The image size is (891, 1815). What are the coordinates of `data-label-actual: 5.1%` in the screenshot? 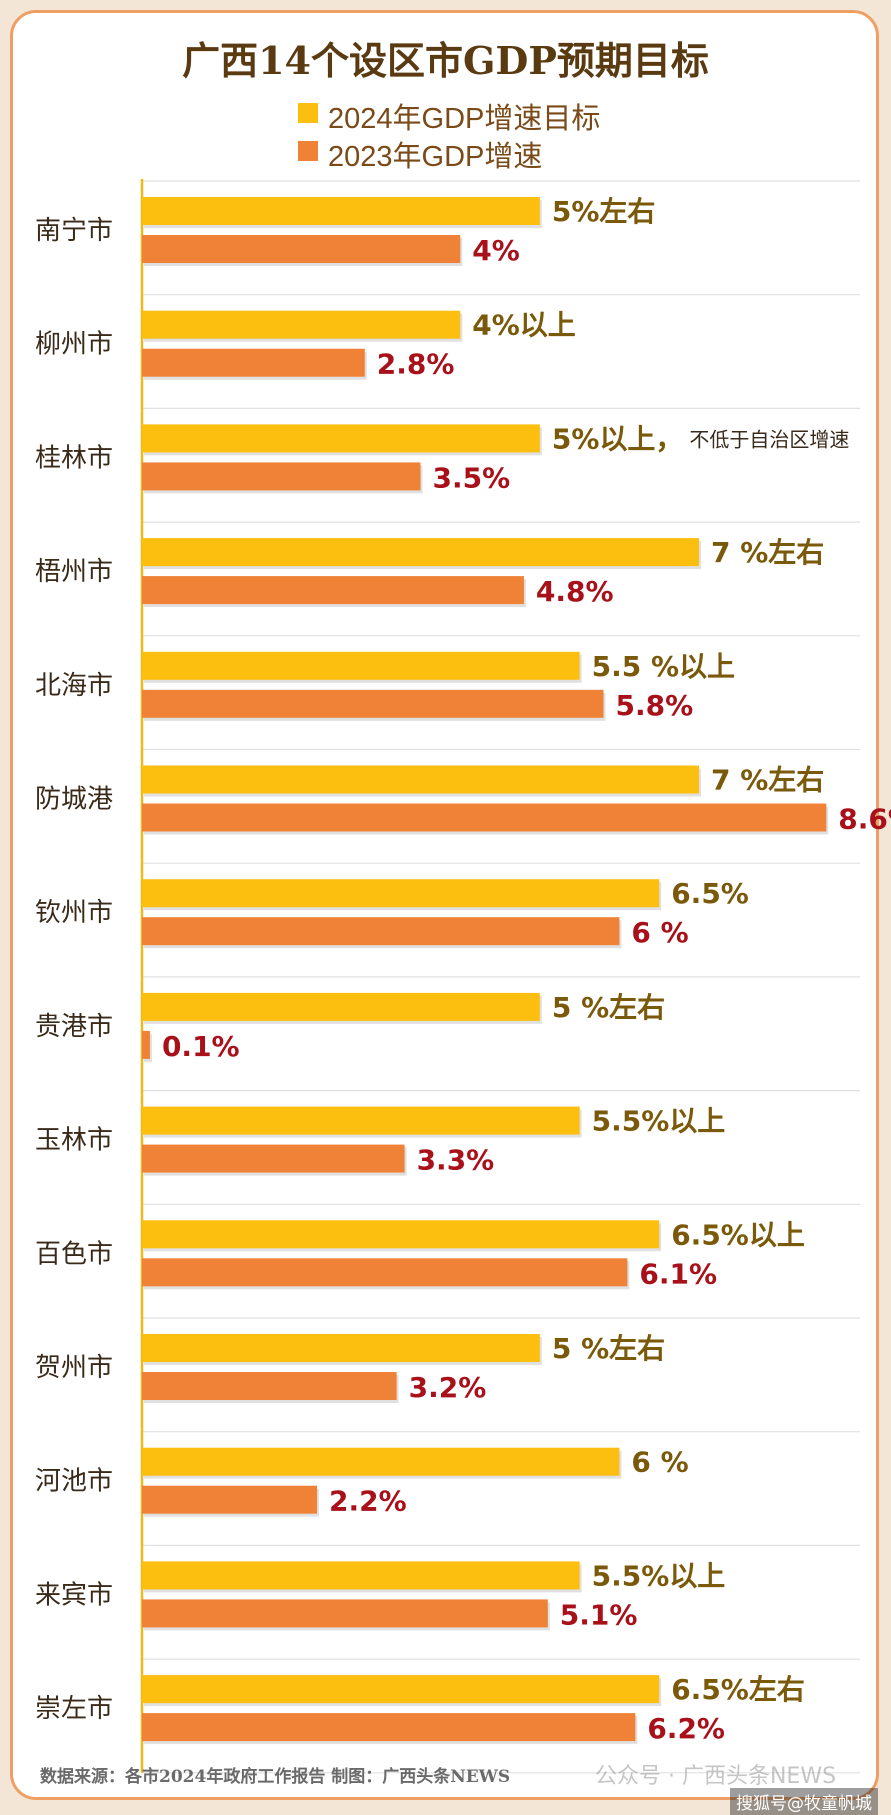 It's located at (599, 1614).